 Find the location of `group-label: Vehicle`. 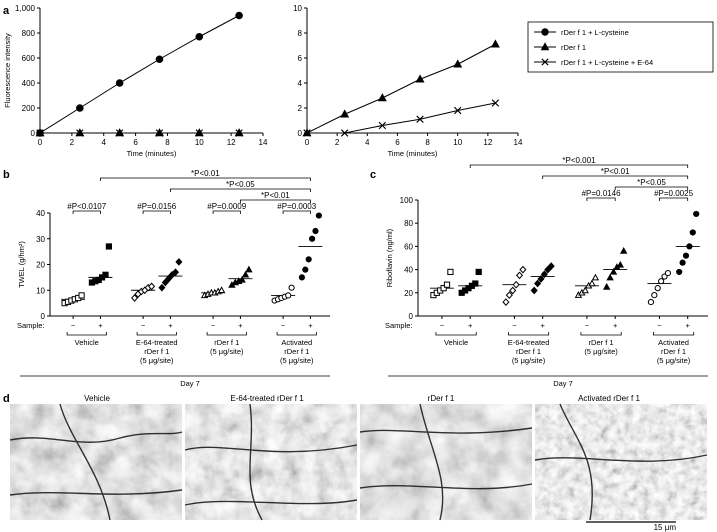

group-label: Vehicle is located at coordinates (87, 342).